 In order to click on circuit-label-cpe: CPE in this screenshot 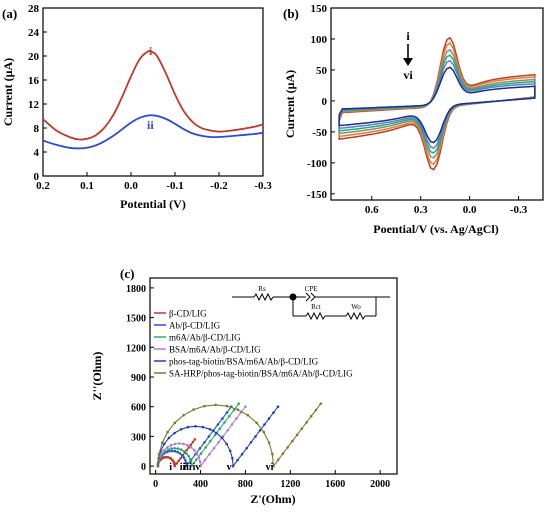, I will do `click(311, 289)`.